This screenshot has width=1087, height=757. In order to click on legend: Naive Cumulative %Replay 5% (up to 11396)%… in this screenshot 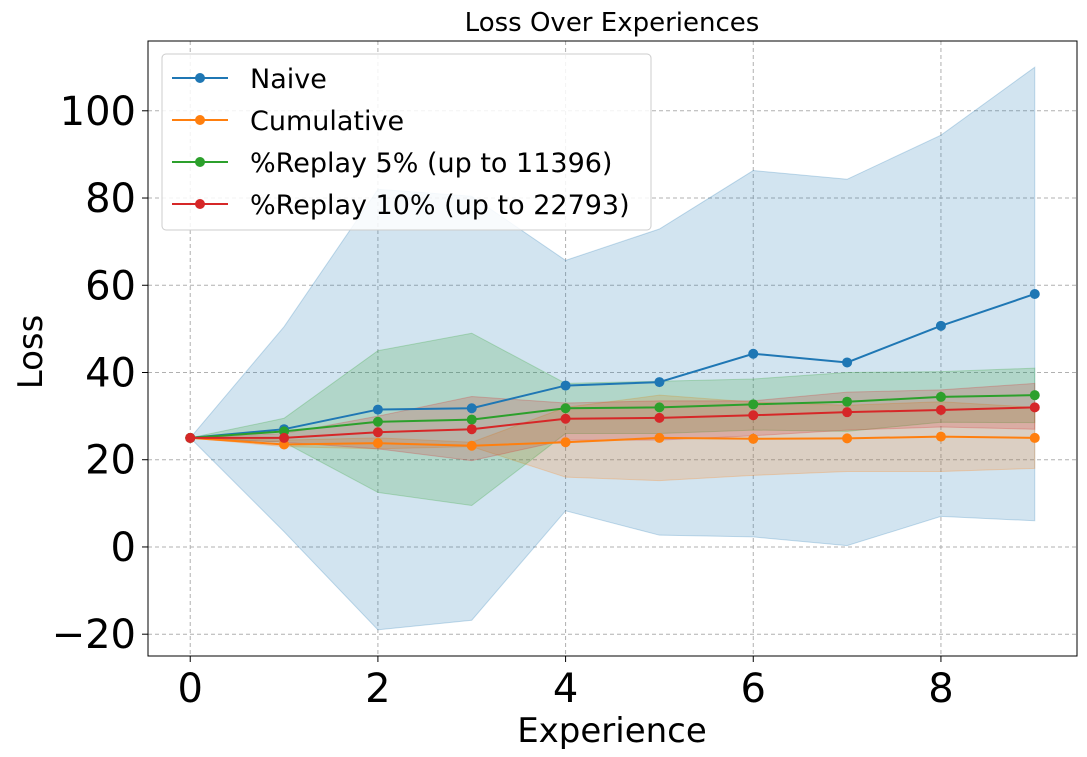, I will do `click(406, 142)`.